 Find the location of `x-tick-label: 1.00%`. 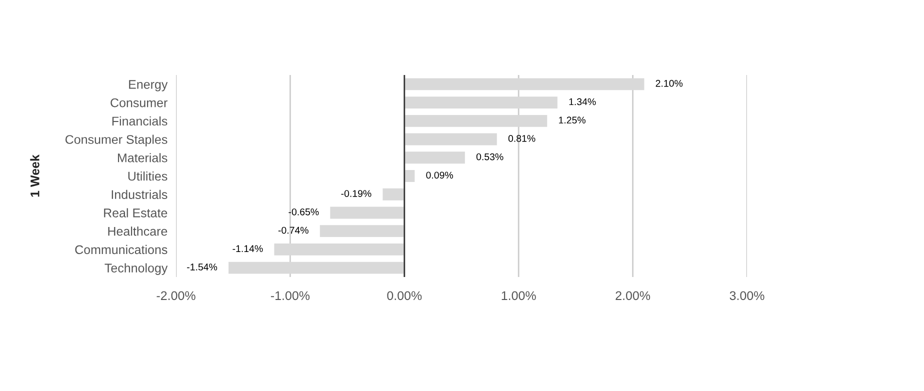

x-tick-label: 1.00% is located at coordinates (519, 295).